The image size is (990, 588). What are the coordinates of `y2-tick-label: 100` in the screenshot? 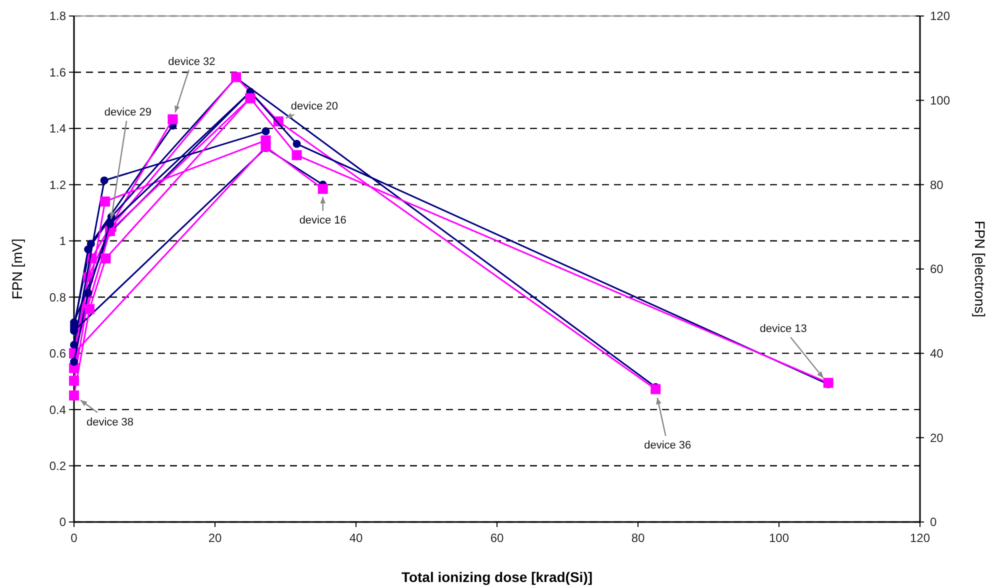 It's located at (940, 101).